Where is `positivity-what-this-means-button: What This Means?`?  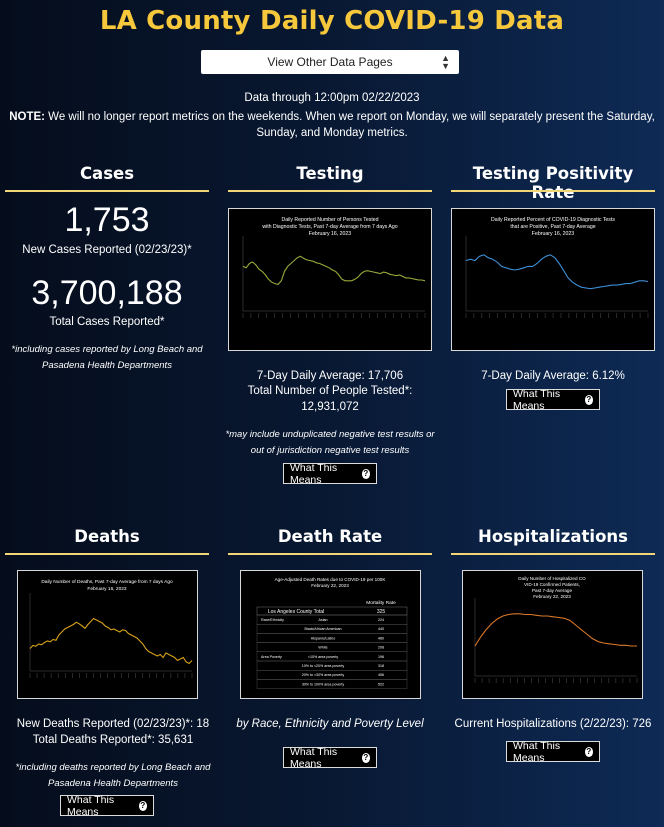 positivity-what-this-means-button: What This Means? is located at coordinates (553, 400).